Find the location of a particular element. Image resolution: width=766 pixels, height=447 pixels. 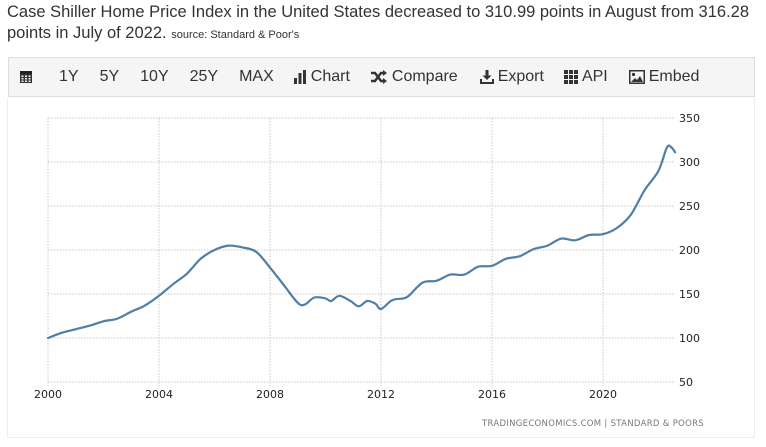

calendar-icon is located at coordinates (26, 77).